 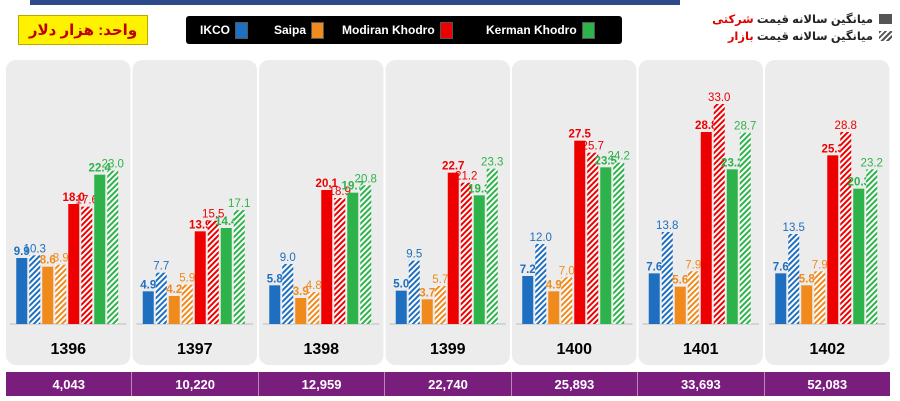 What do you see at coordinates (301, 292) in the screenshot?
I see `data-label: 3.9` at bounding box center [301, 292].